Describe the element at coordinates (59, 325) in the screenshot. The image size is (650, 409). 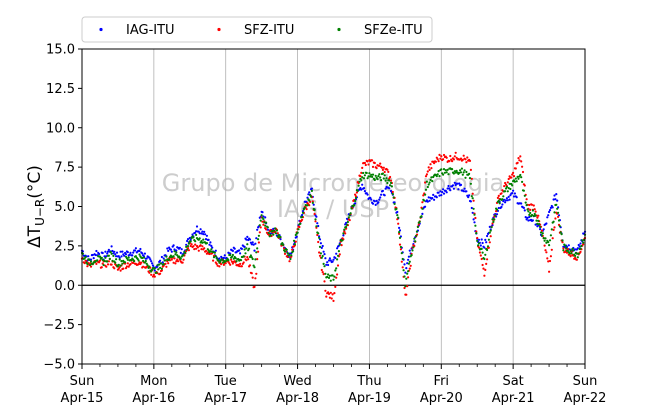
I see `y-tick-label: −2.5` at that location.